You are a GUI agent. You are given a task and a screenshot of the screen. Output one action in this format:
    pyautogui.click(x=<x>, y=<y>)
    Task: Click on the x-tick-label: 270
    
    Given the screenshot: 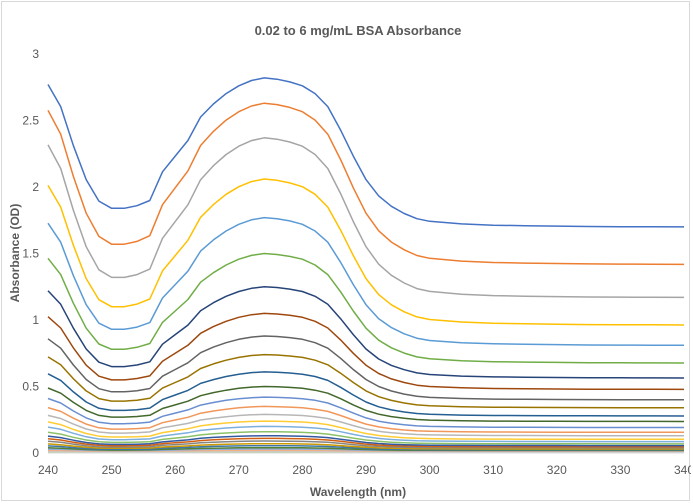 What is the action you would take?
    pyautogui.click(x=239, y=470)
    